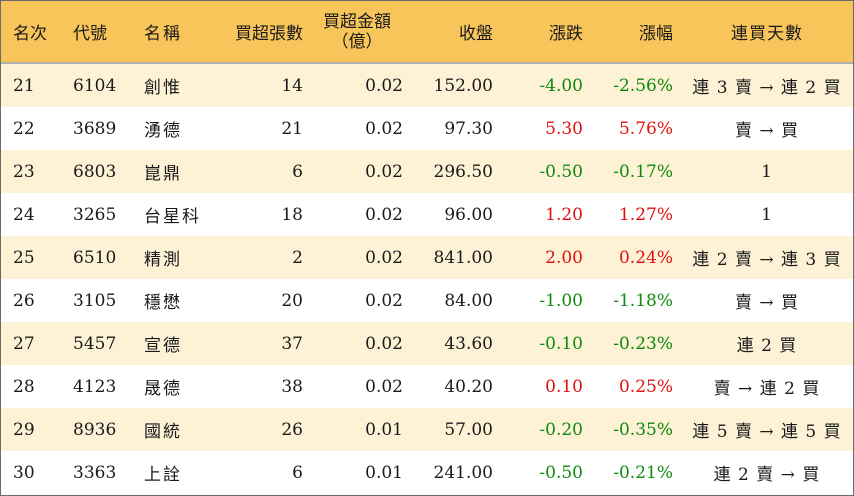 Image resolution: width=854 pixels, height=496 pixels. Describe the element at coordinates (90, 34) in the screenshot. I see `header-code: 代號` at that location.